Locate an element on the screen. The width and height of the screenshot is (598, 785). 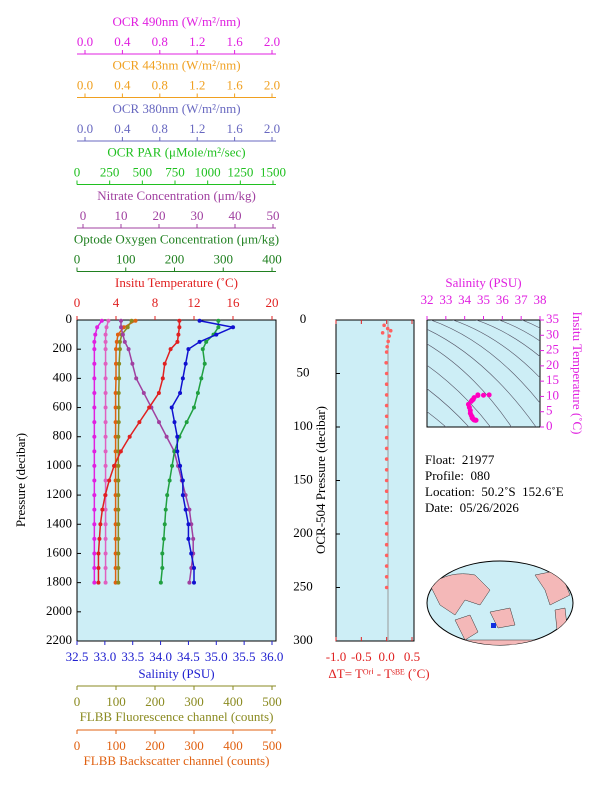
x-tick-label: 50 is located at coordinates (273, 215).